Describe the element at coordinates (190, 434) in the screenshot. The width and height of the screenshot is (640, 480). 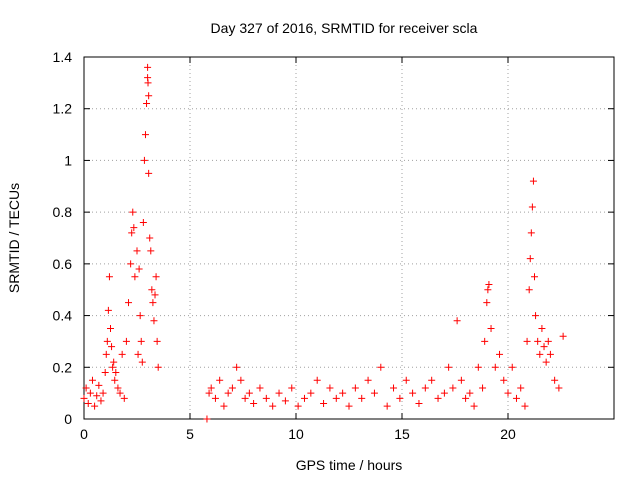
I see `x-tick-label: 5` at that location.